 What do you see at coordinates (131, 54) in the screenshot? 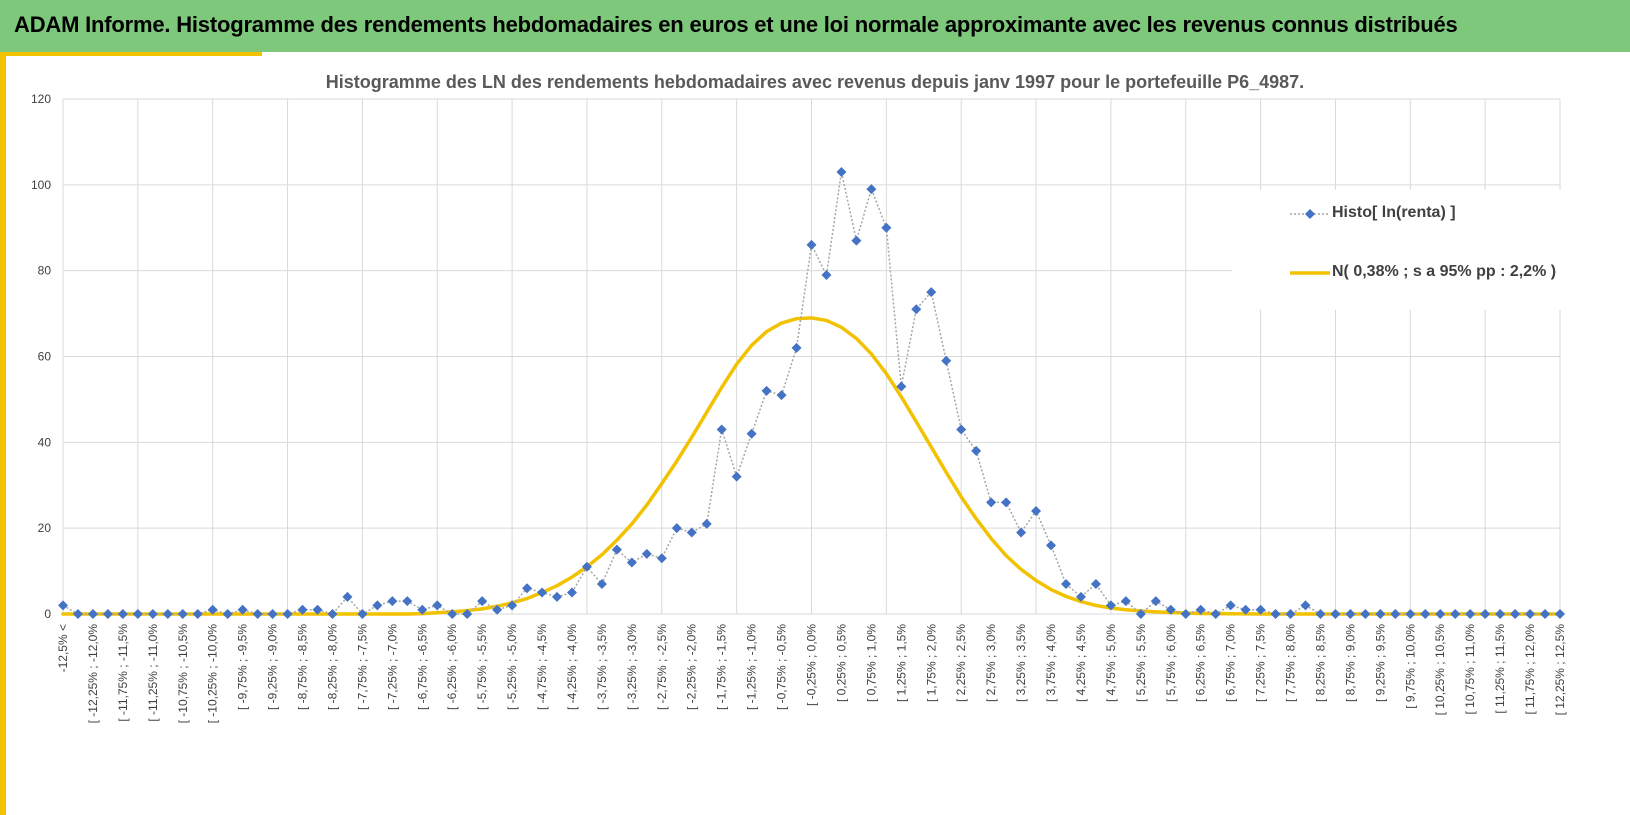
I see `accent-bar-top` at bounding box center [131, 54].